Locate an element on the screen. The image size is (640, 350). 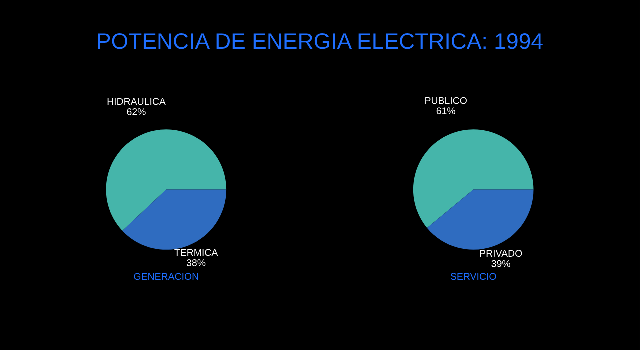
data-label: 38% is located at coordinates (196, 263).